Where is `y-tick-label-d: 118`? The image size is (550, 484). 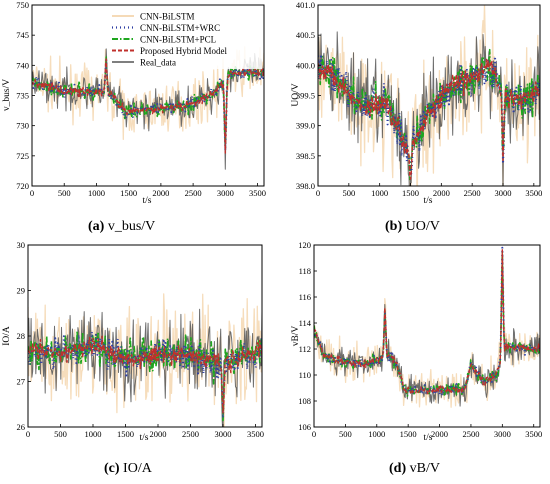
y-tick-label-d: 118 is located at coordinates (305, 271).